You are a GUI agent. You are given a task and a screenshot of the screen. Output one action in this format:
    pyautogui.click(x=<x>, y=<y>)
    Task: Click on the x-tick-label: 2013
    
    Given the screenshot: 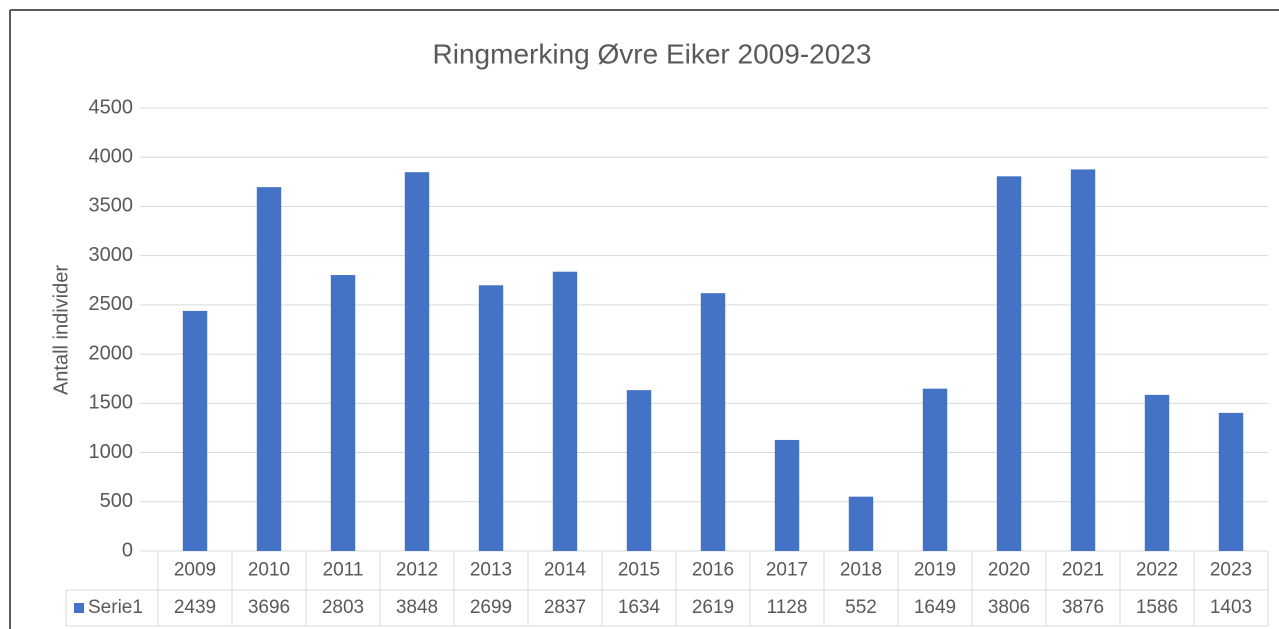 What is the action you would take?
    pyautogui.click(x=491, y=570)
    